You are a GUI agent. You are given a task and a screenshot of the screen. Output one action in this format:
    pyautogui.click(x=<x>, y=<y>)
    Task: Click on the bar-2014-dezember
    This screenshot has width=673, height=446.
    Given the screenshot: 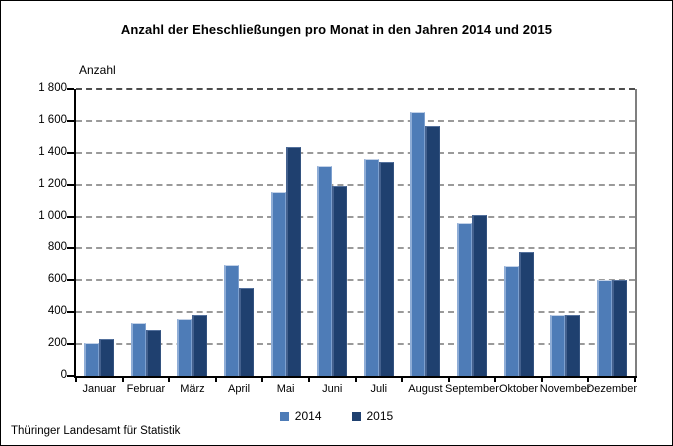 What is the action you would take?
    pyautogui.click(x=604, y=328)
    